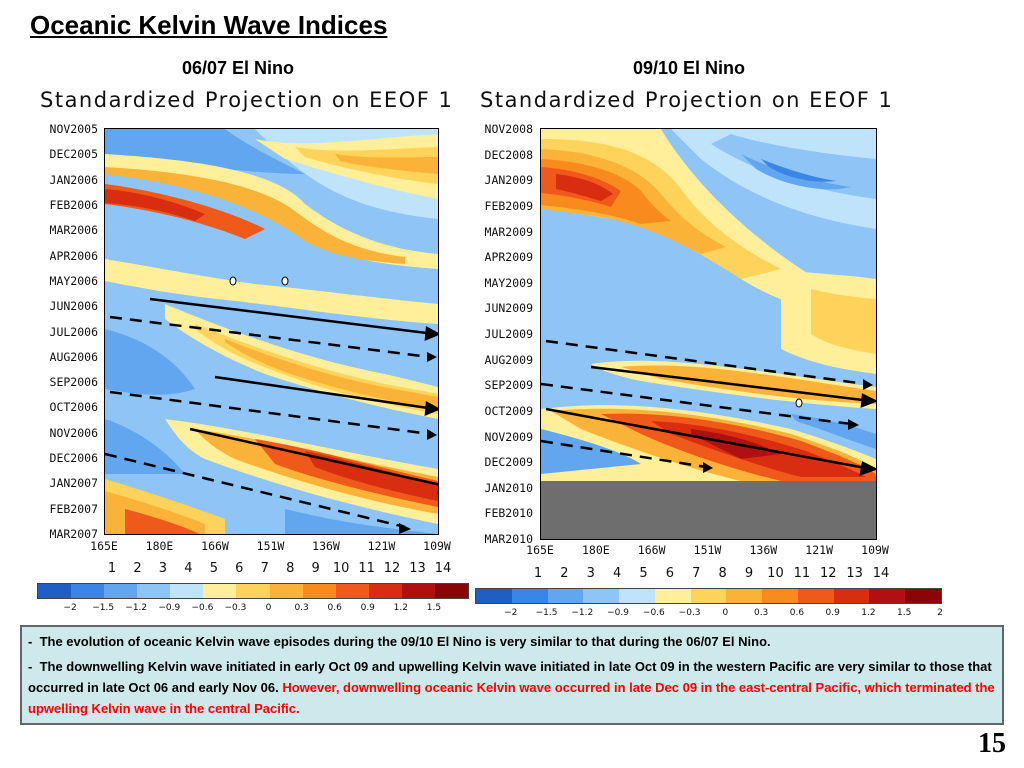  What do you see at coordinates (508, 308) in the screenshot?
I see `ytick-label: JUN2009` at bounding box center [508, 308].